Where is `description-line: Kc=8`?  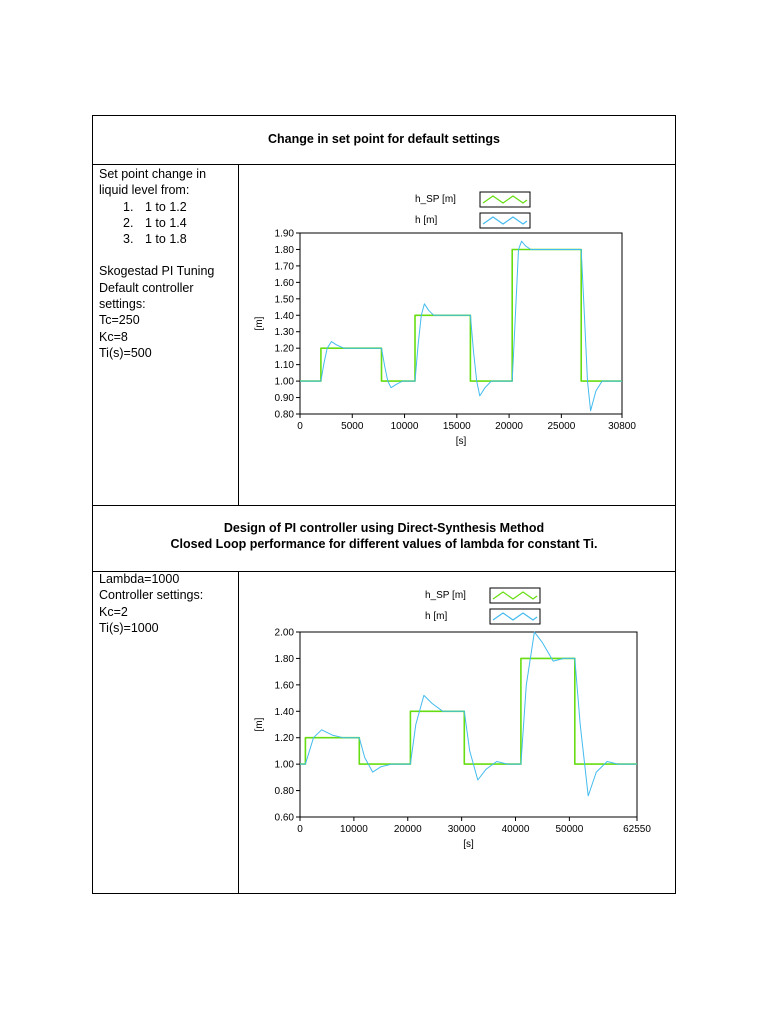 description-line: Kc=8 is located at coordinates (113, 336).